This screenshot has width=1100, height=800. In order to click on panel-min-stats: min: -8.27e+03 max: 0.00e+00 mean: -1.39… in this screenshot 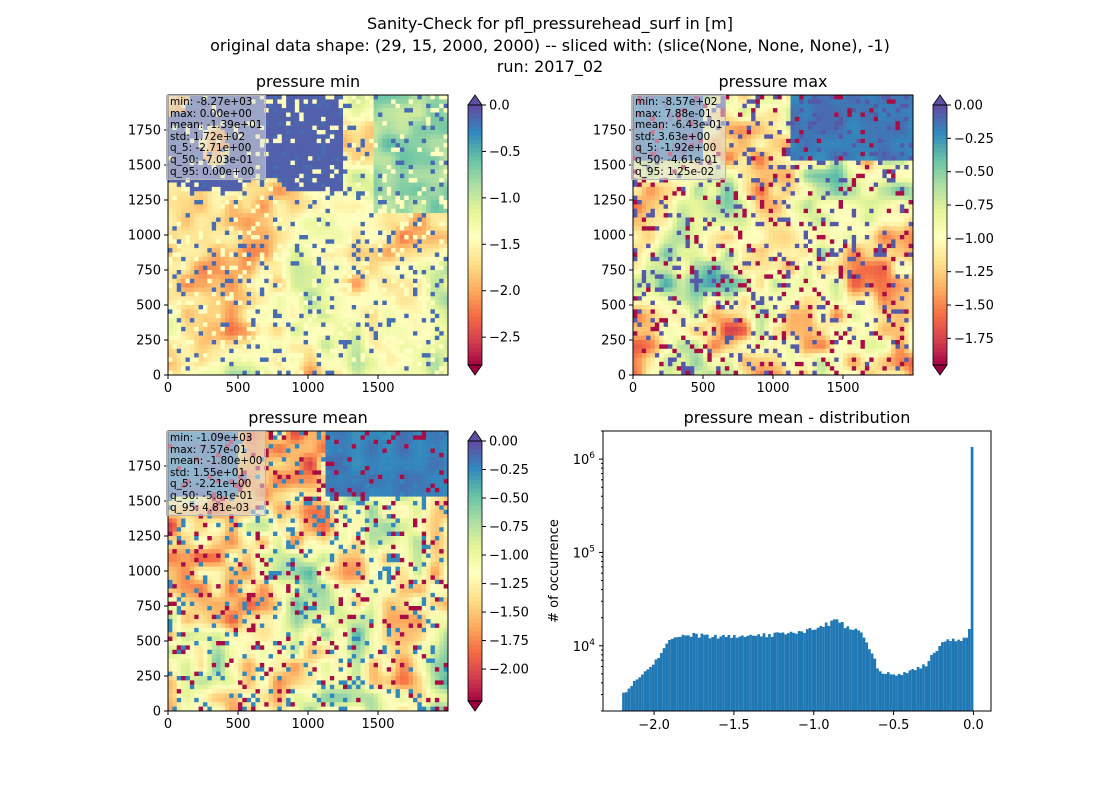, I will do `click(216, 138)`.